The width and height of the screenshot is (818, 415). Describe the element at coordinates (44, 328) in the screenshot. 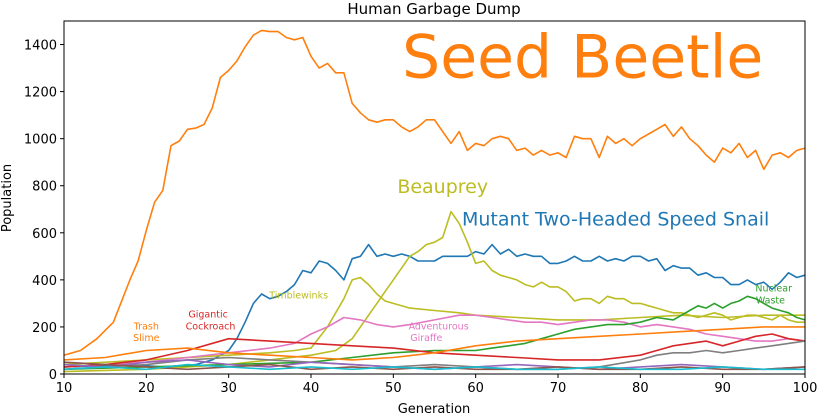

I see `y-tick-label: 200` at that location.